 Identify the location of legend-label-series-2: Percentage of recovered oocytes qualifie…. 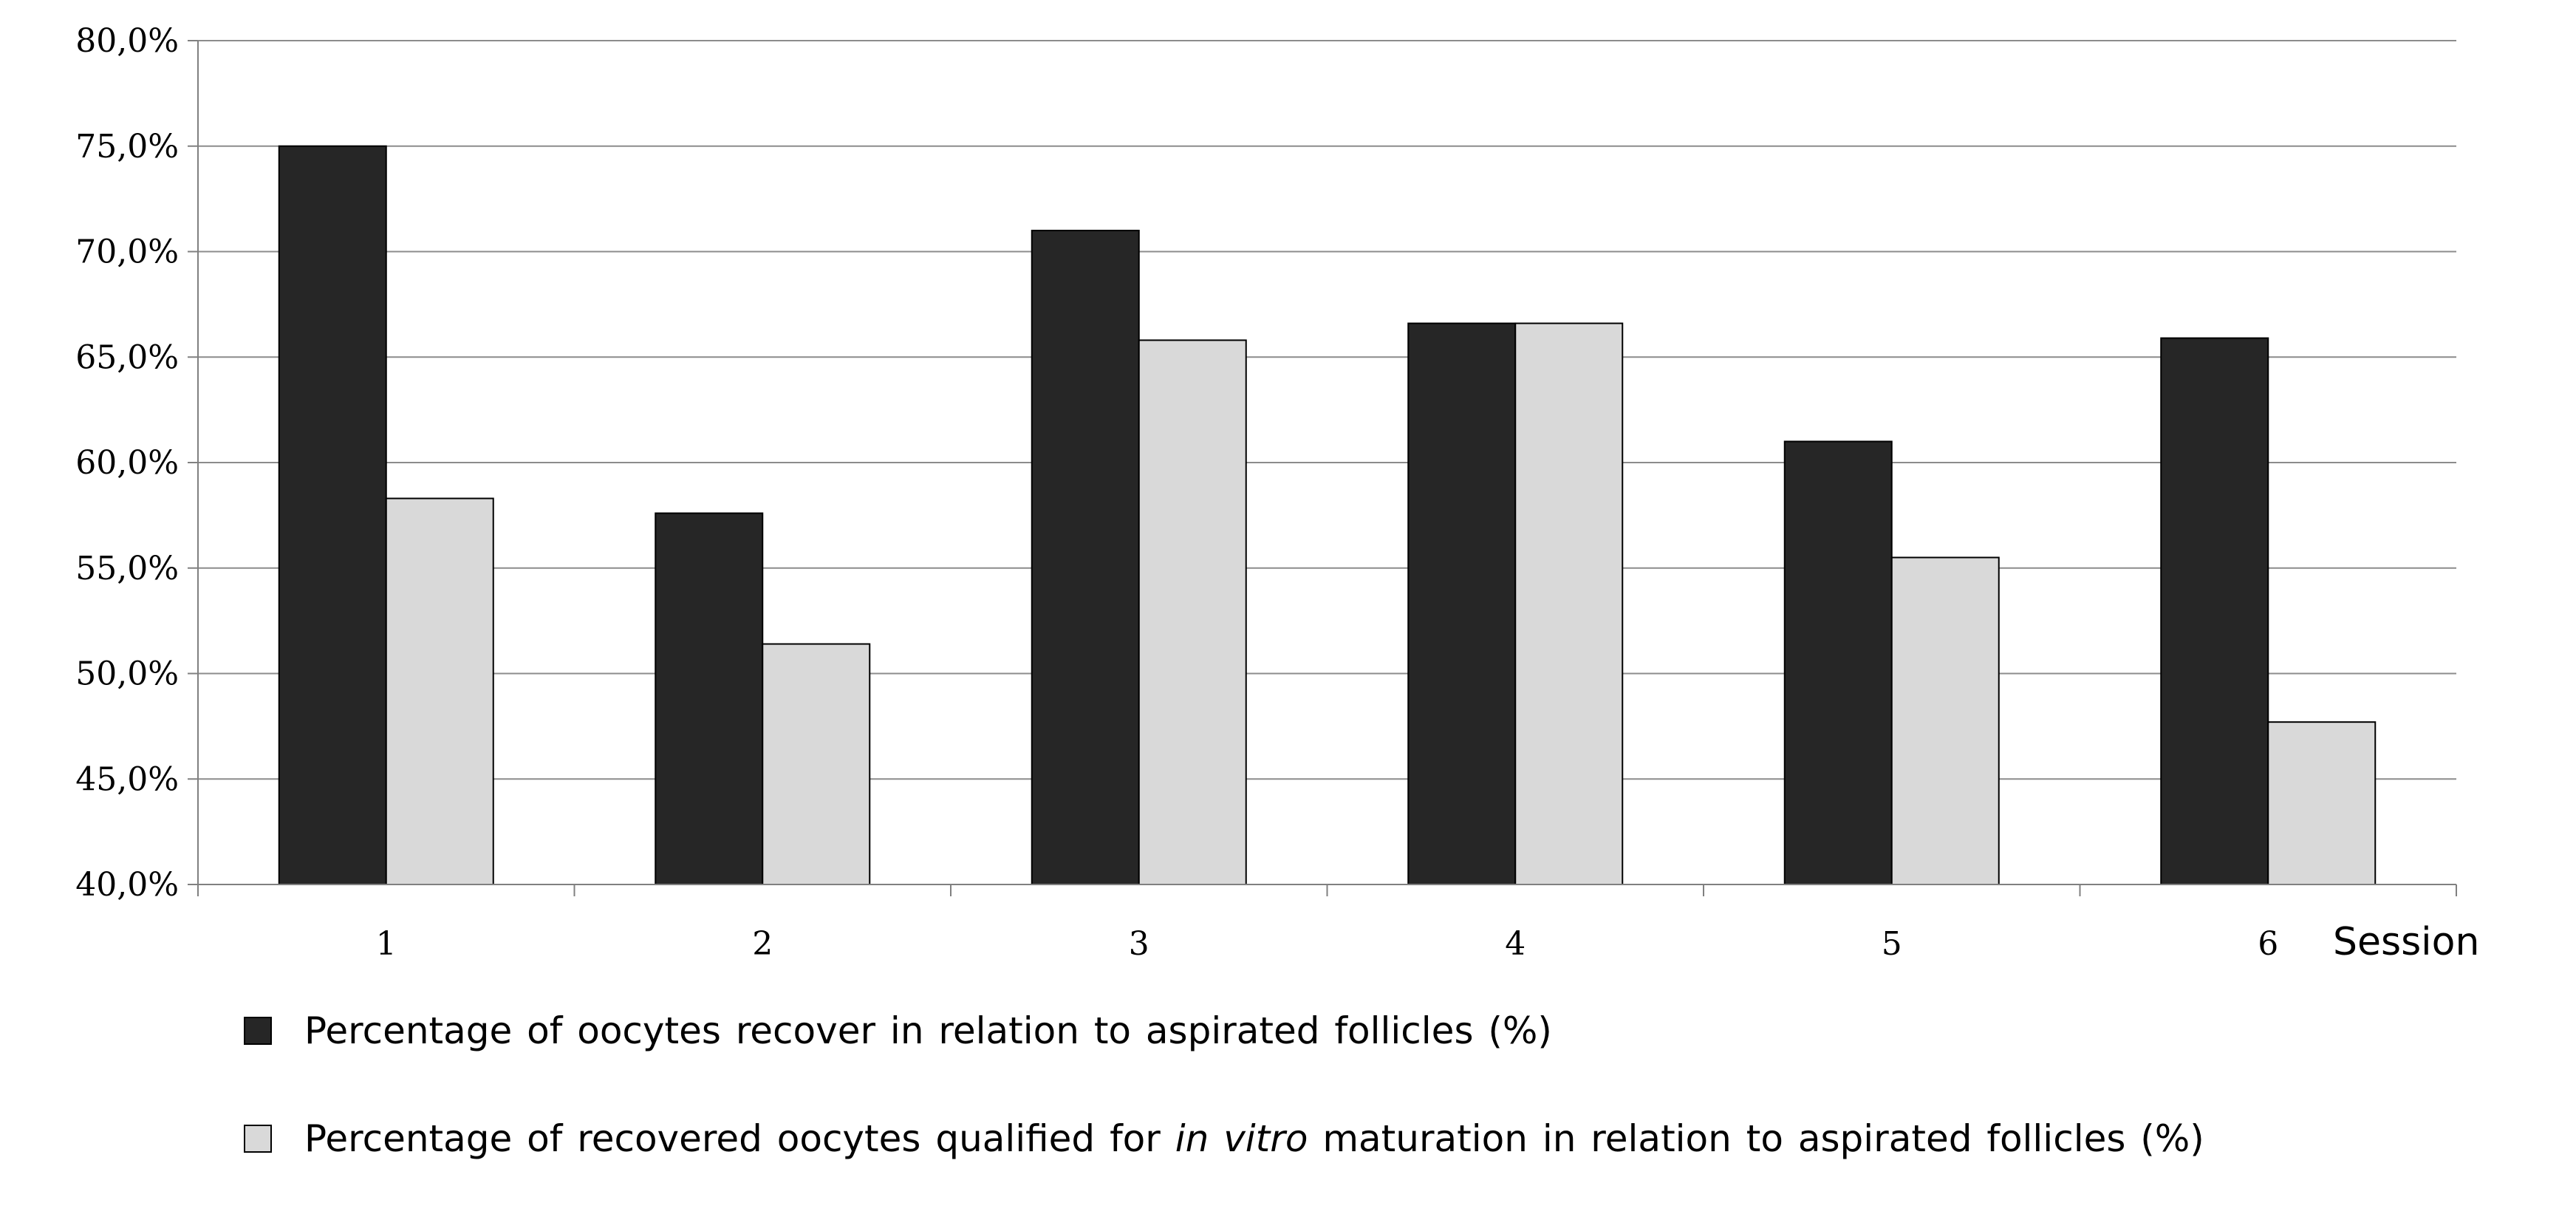
(1254, 1138).